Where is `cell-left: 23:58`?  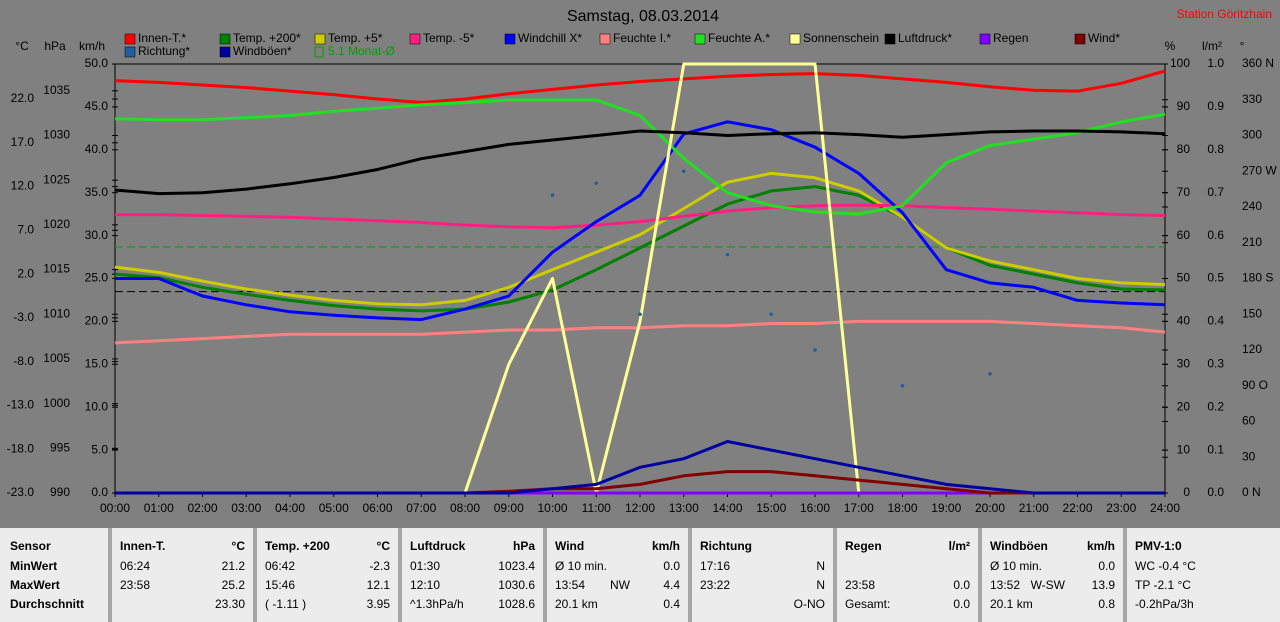 cell-left: 23:58 is located at coordinates (135, 585).